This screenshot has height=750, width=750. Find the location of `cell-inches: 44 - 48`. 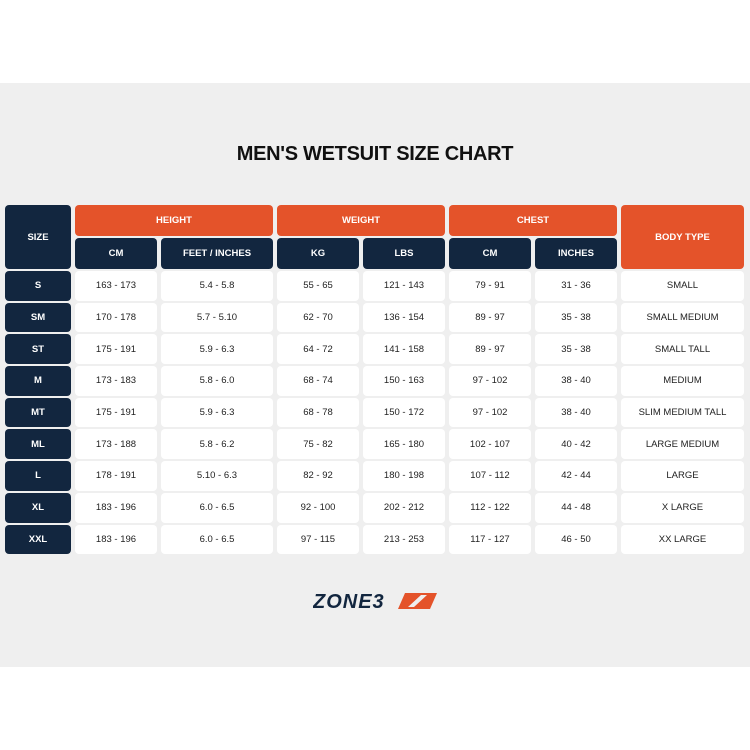

cell-inches: 44 - 48 is located at coordinates (576, 507).